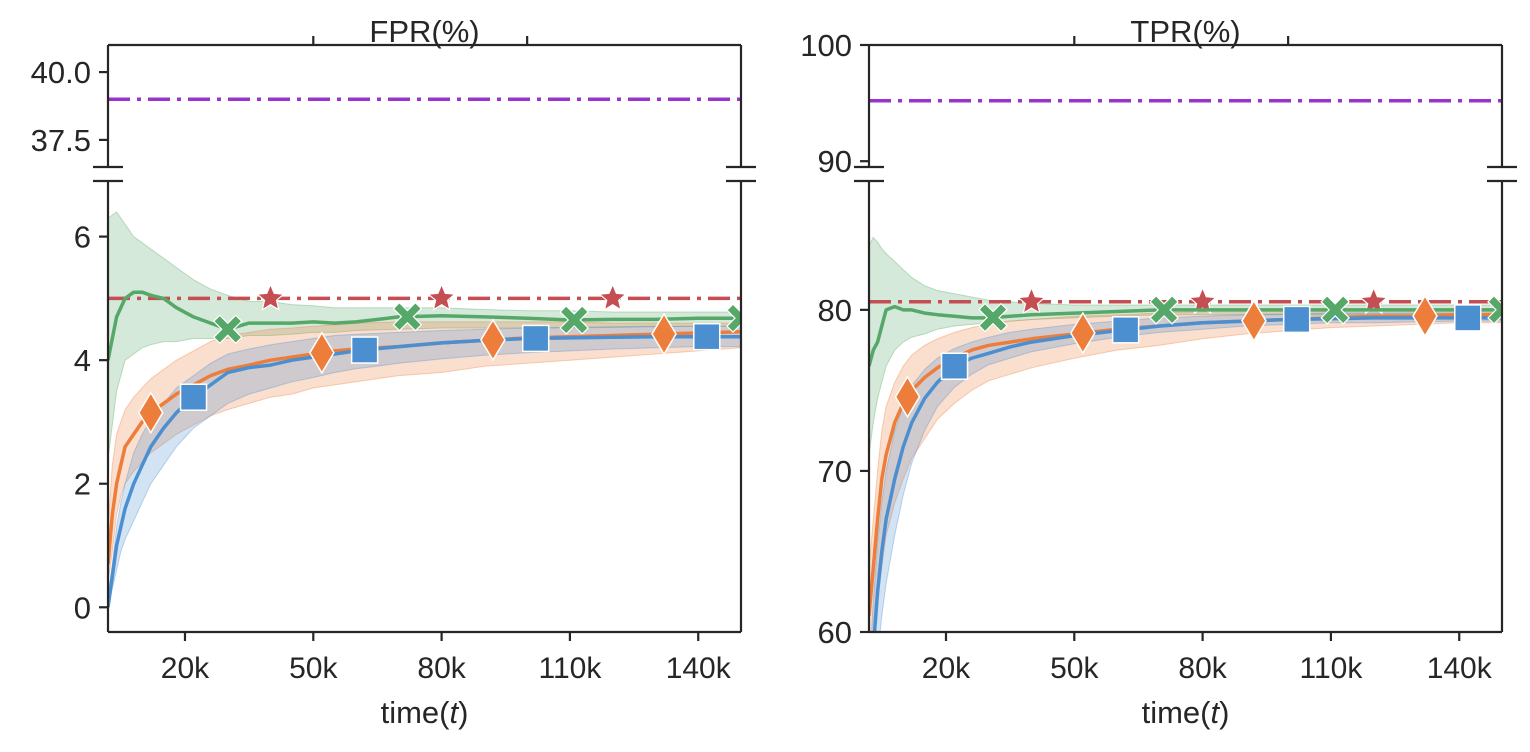 Image resolution: width=1530 pixels, height=752 pixels. Describe the element at coordinates (82, 607) in the screenshot. I see `y-tick-label-lower: 0` at that location.